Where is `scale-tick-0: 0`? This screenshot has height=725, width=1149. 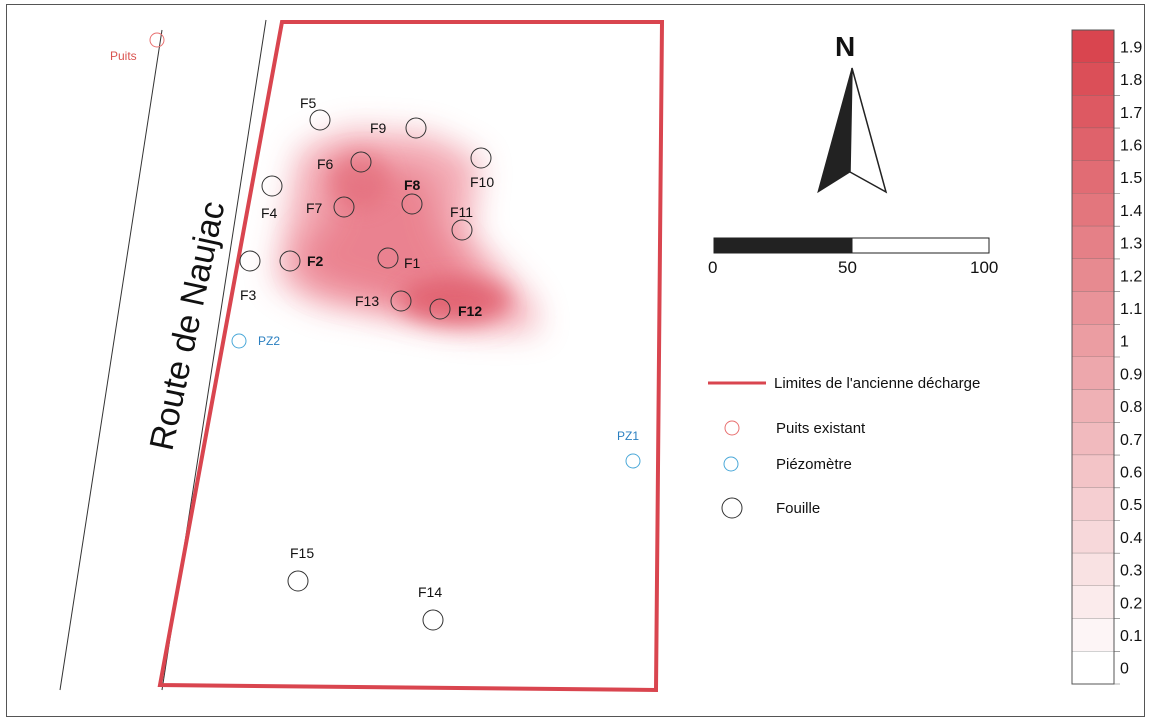 scale-tick-0: 0 is located at coordinates (712, 267).